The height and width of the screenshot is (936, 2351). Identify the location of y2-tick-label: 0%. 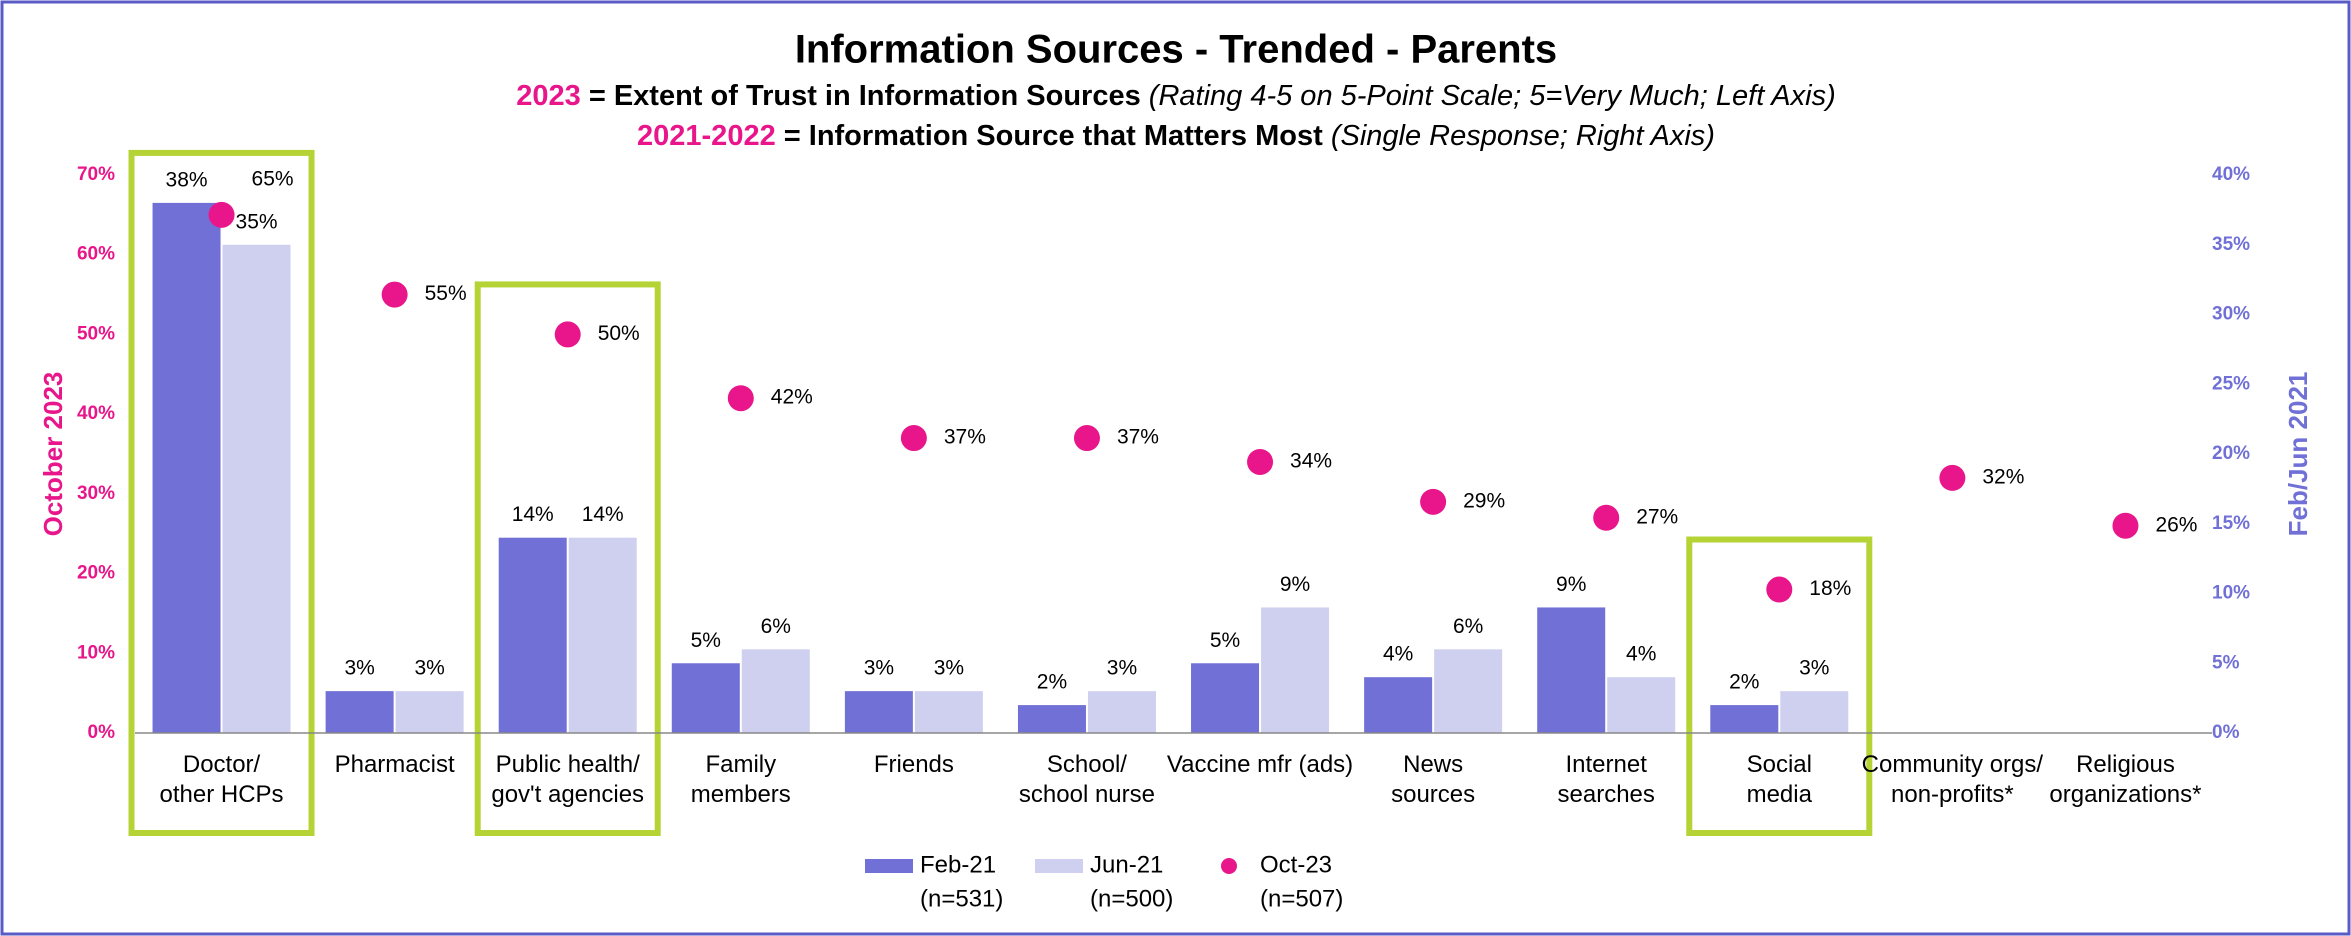
(2226, 732).